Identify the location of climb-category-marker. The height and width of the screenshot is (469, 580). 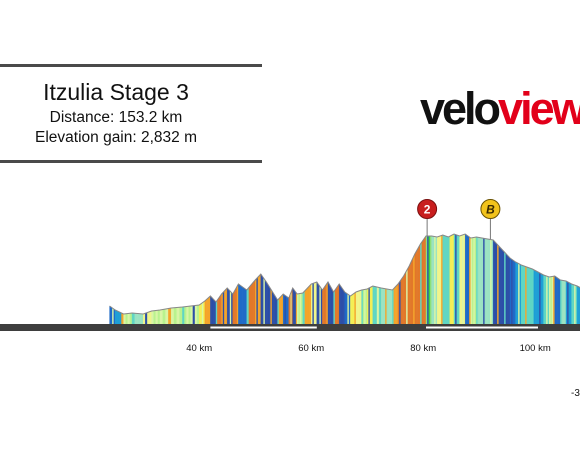
(427, 209).